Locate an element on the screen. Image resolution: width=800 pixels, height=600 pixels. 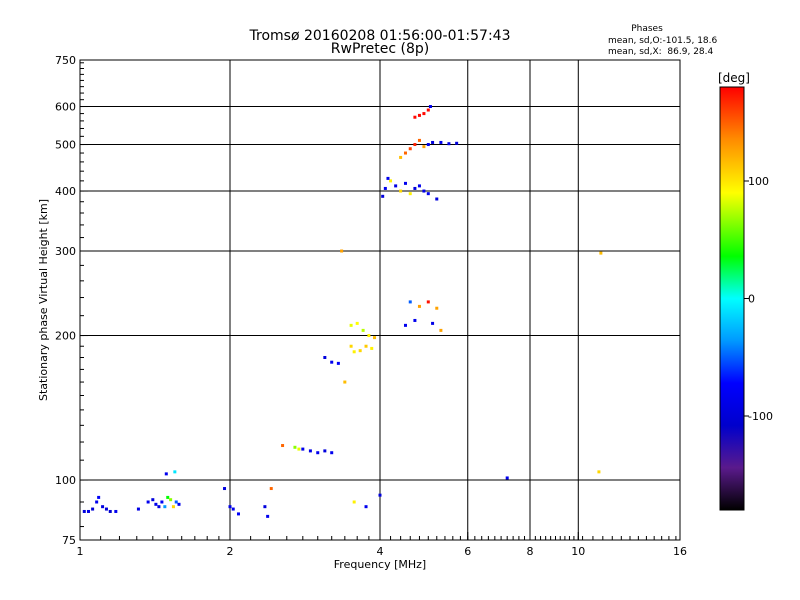
x-tick-label: 2 is located at coordinates (230, 551).